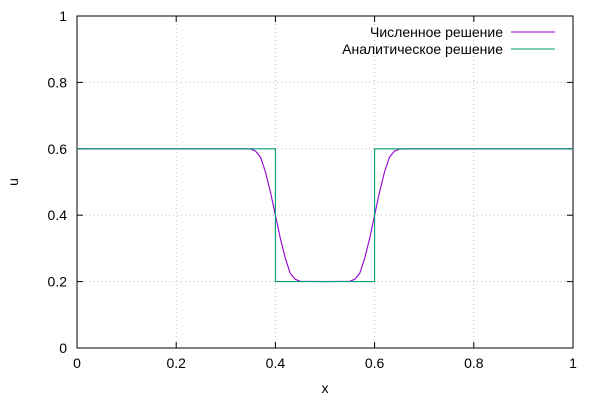 This screenshot has height=400, width=600. I want to click on x-tick-label: 0.2, so click(176, 363).